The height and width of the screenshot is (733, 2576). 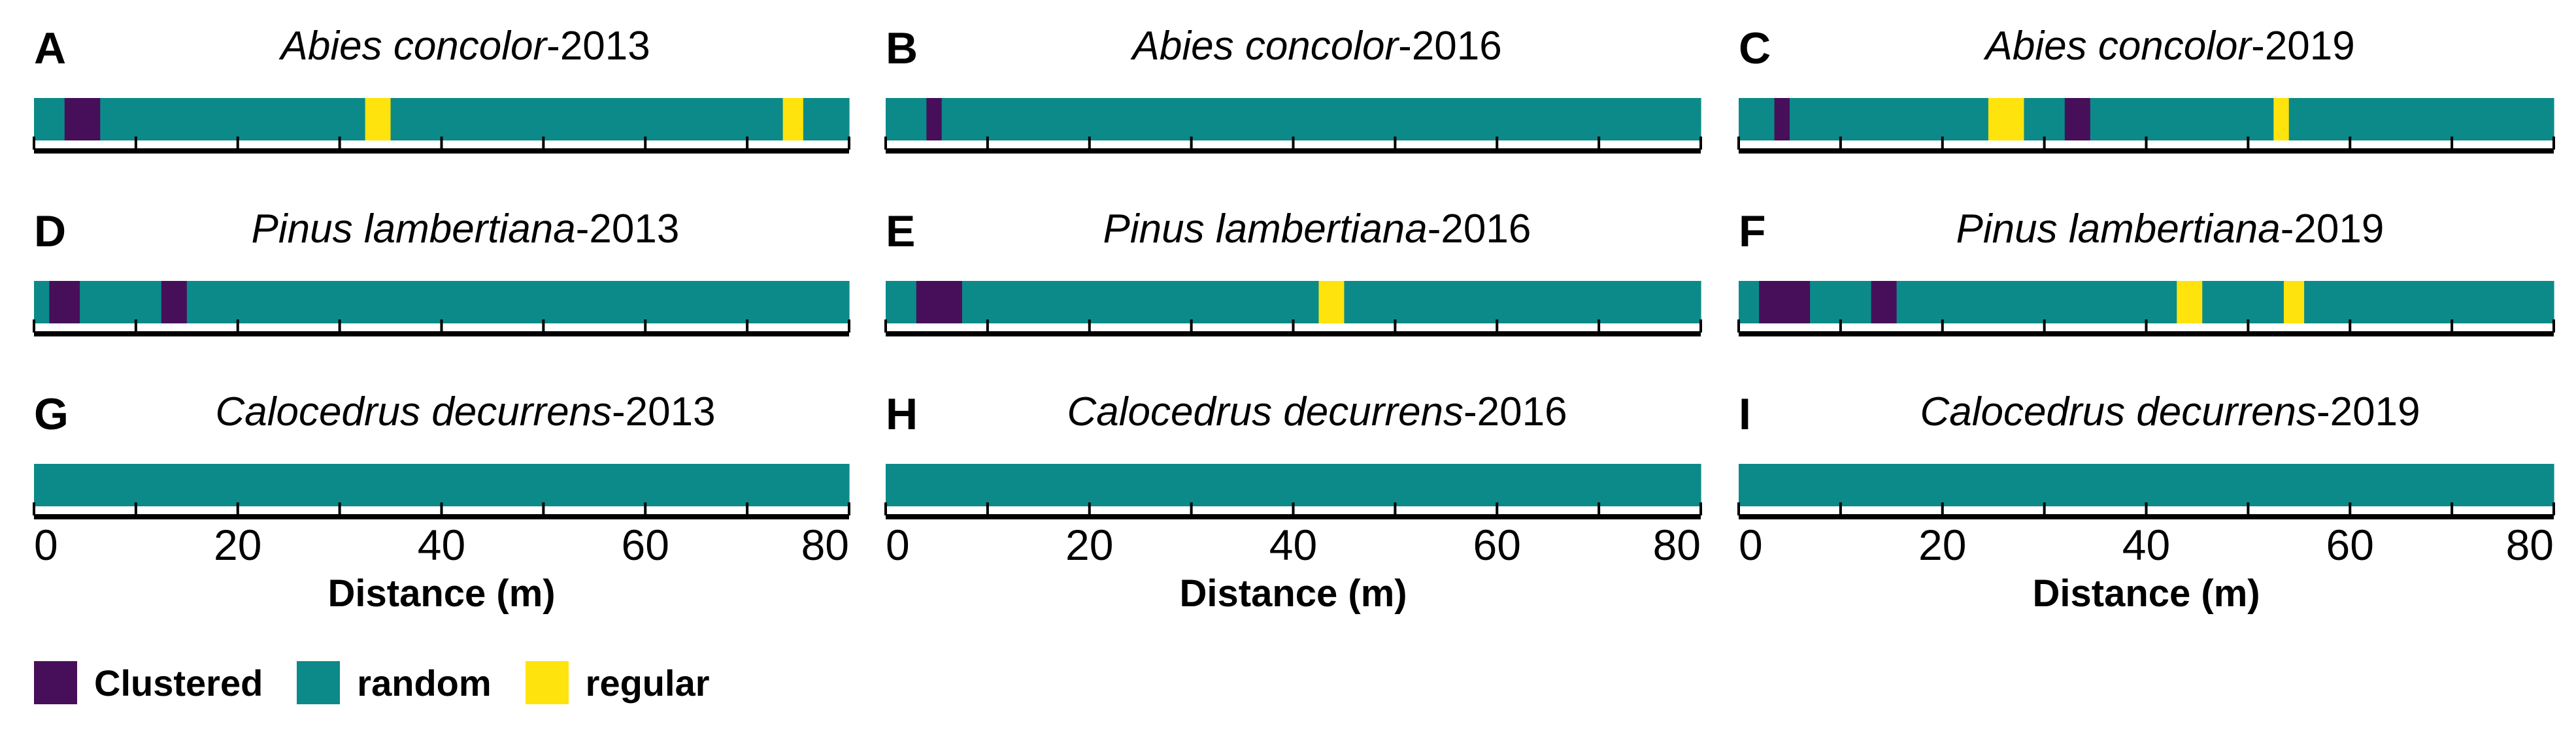 I want to click on panel-title-year: -2013, so click(x=627, y=229).